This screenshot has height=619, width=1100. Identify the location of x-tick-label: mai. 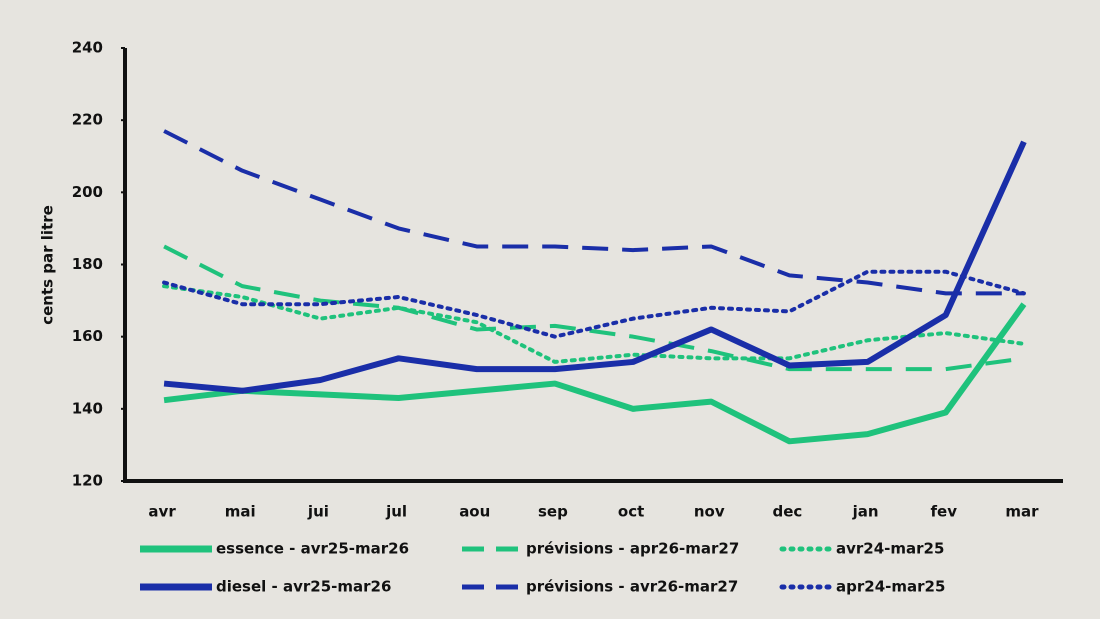
(240, 512).